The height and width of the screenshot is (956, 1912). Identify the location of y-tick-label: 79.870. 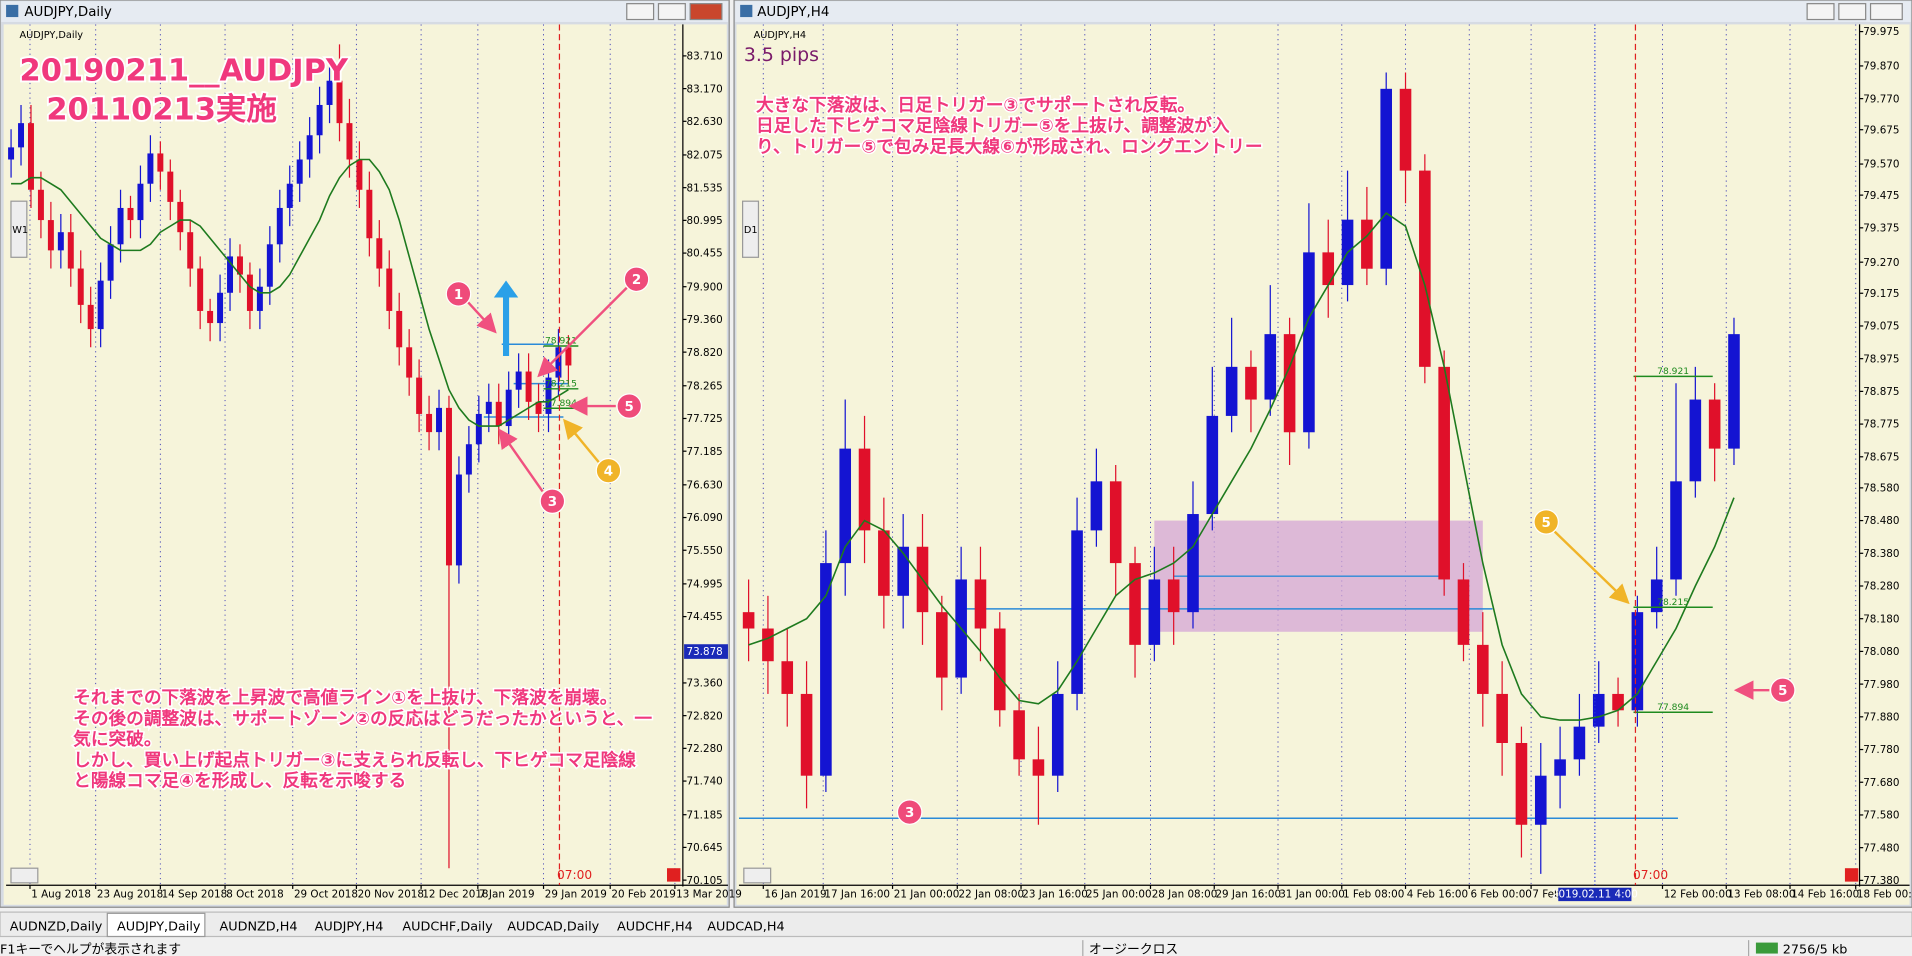
(1881, 67).